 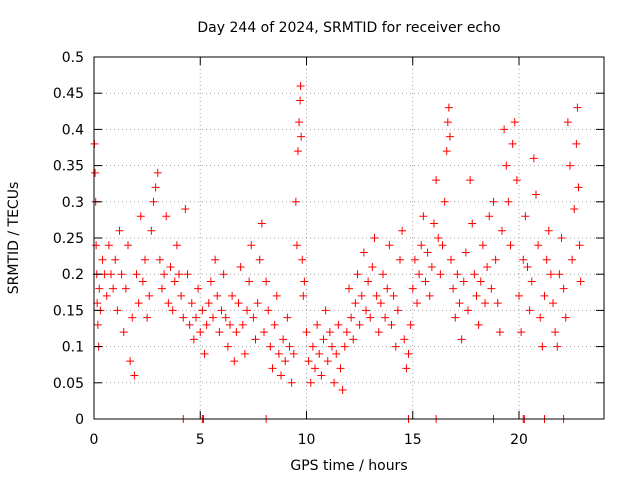 What do you see at coordinates (413, 440) in the screenshot?
I see `x-tick-label: 15` at bounding box center [413, 440].